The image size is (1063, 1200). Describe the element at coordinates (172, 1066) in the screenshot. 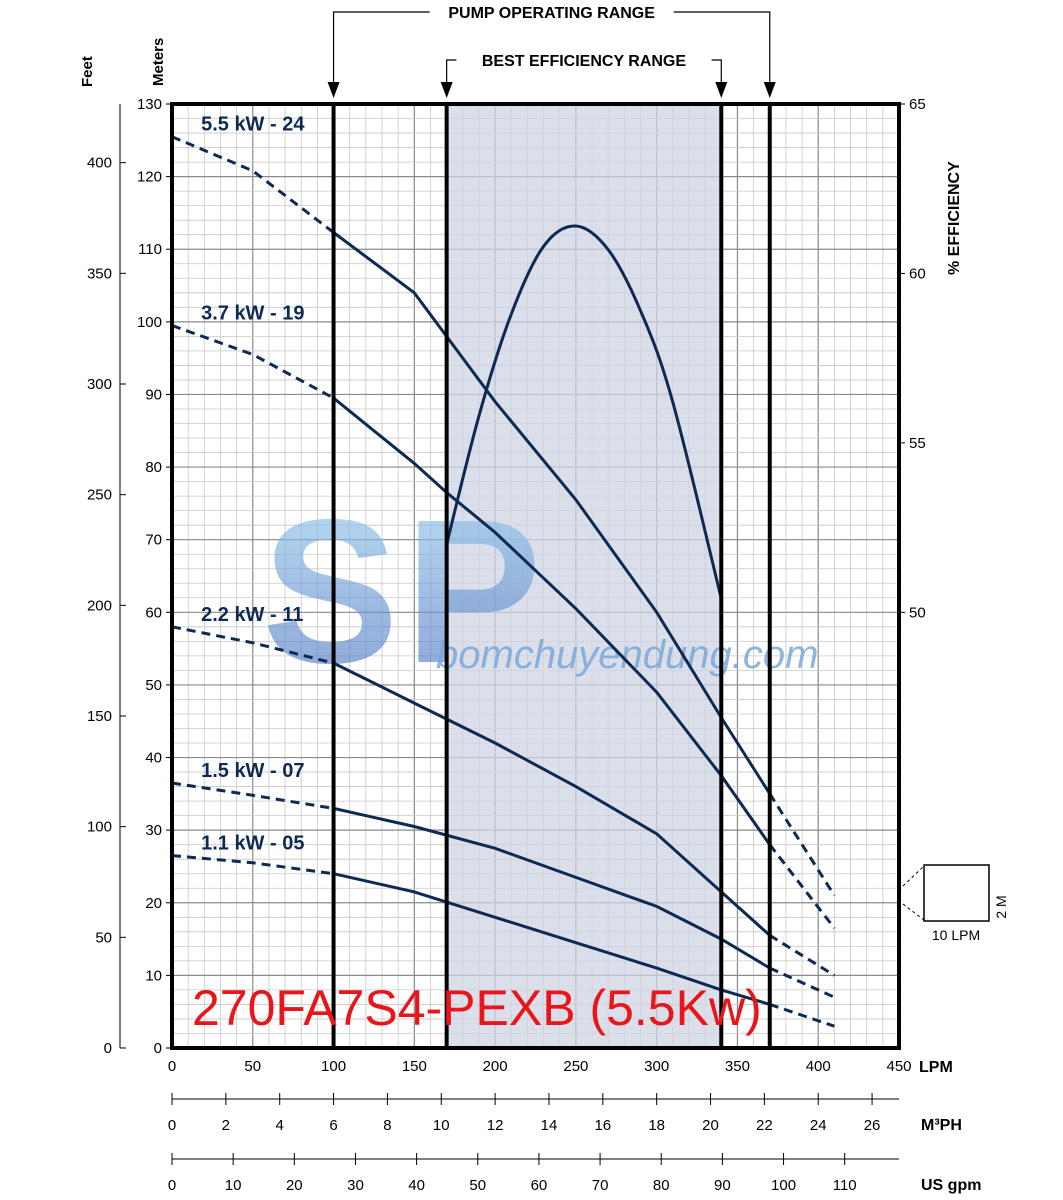

I see `x-tick-label: 0` at that location.